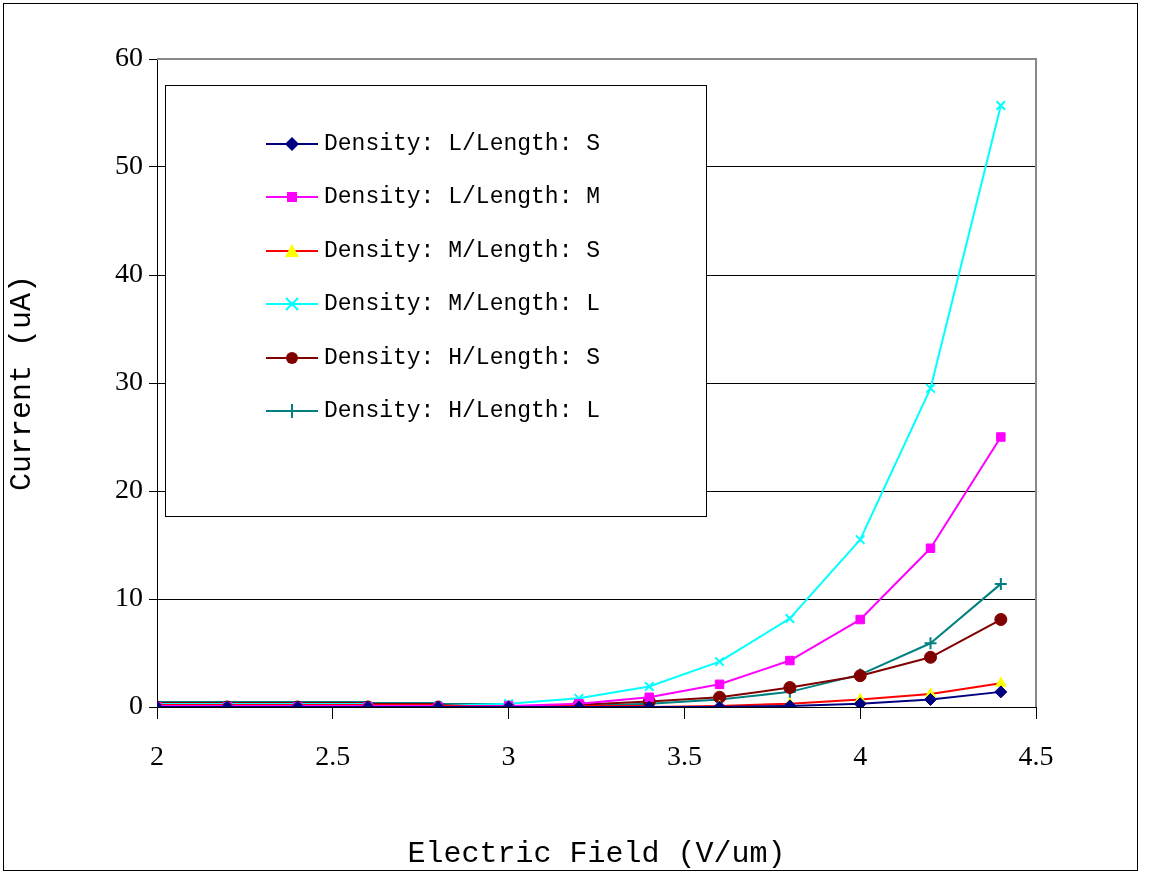 The image size is (1149, 876). Describe the element at coordinates (596, 853) in the screenshot. I see `x-axis-title: Electric Field (V/um)` at that location.